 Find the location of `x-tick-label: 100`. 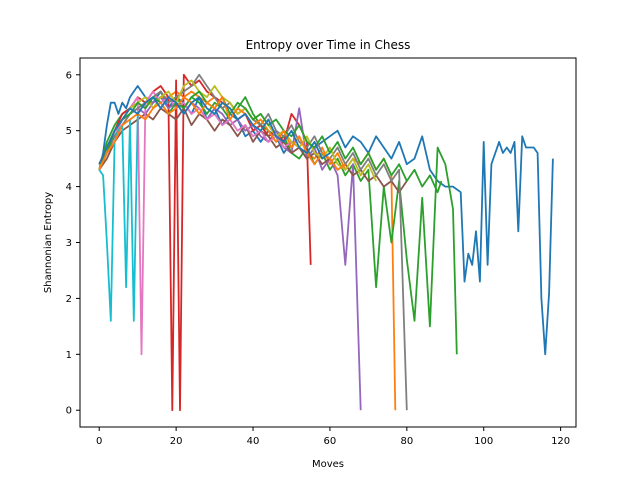

x-tick-label: 100 is located at coordinates (483, 441).